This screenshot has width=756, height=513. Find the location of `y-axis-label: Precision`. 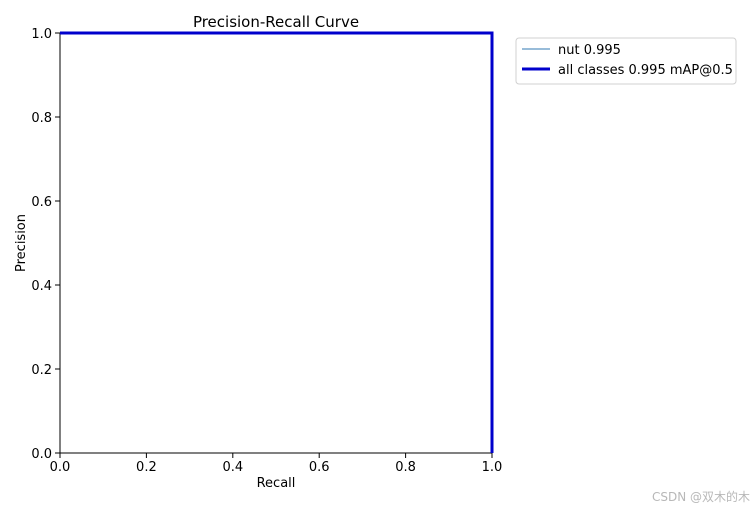

y-axis-label: Precision is located at coordinates (21, 243).